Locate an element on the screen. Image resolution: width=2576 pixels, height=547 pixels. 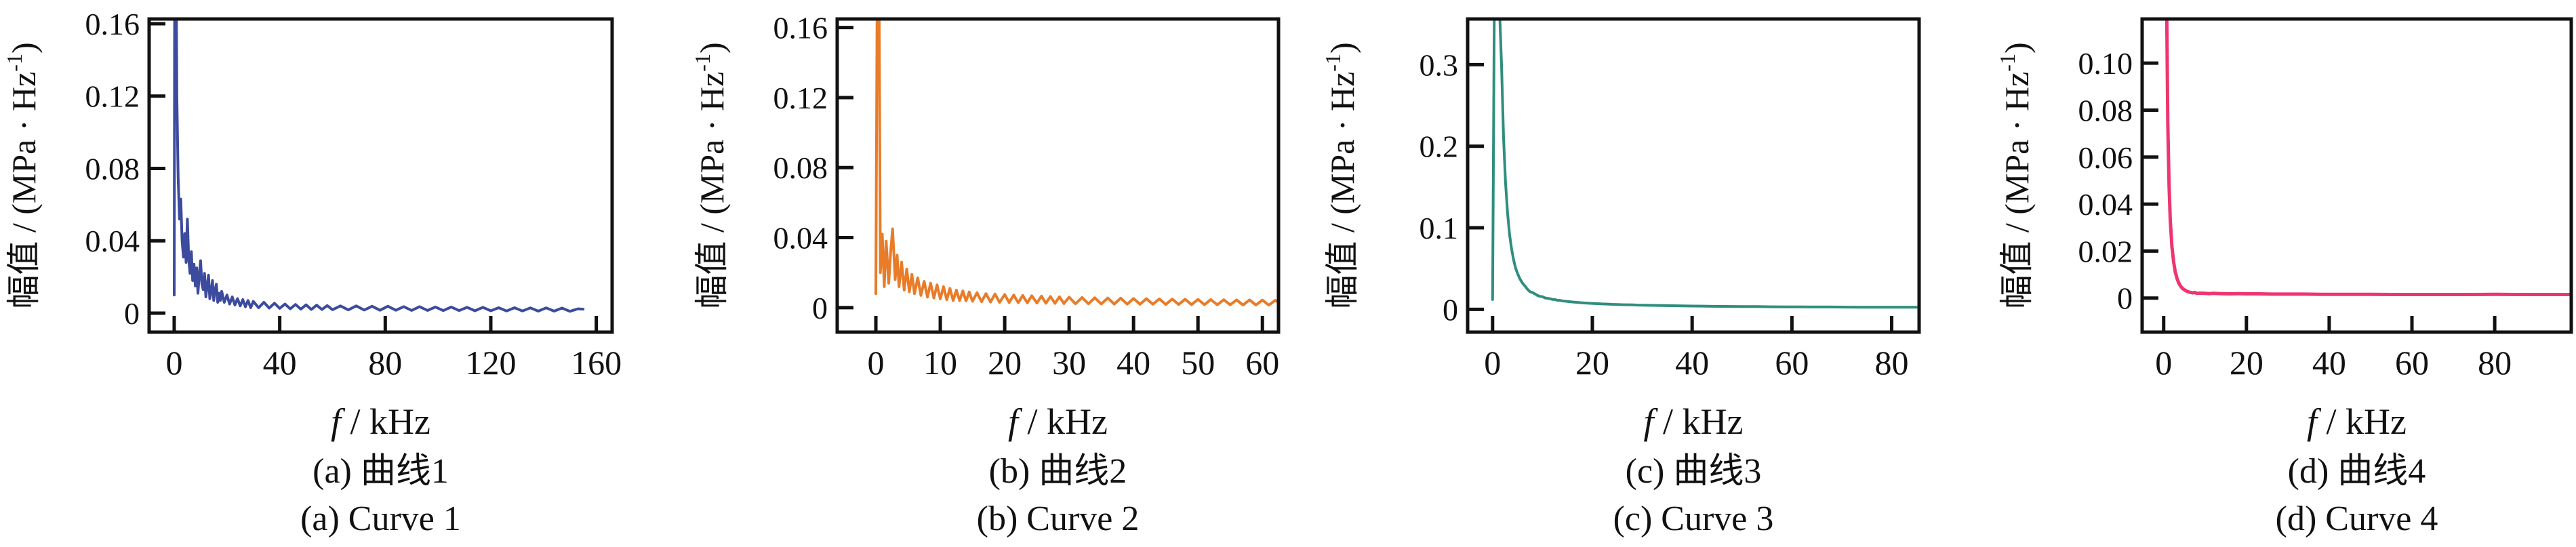
y-tick-label: 0.1 is located at coordinates (1439, 228).